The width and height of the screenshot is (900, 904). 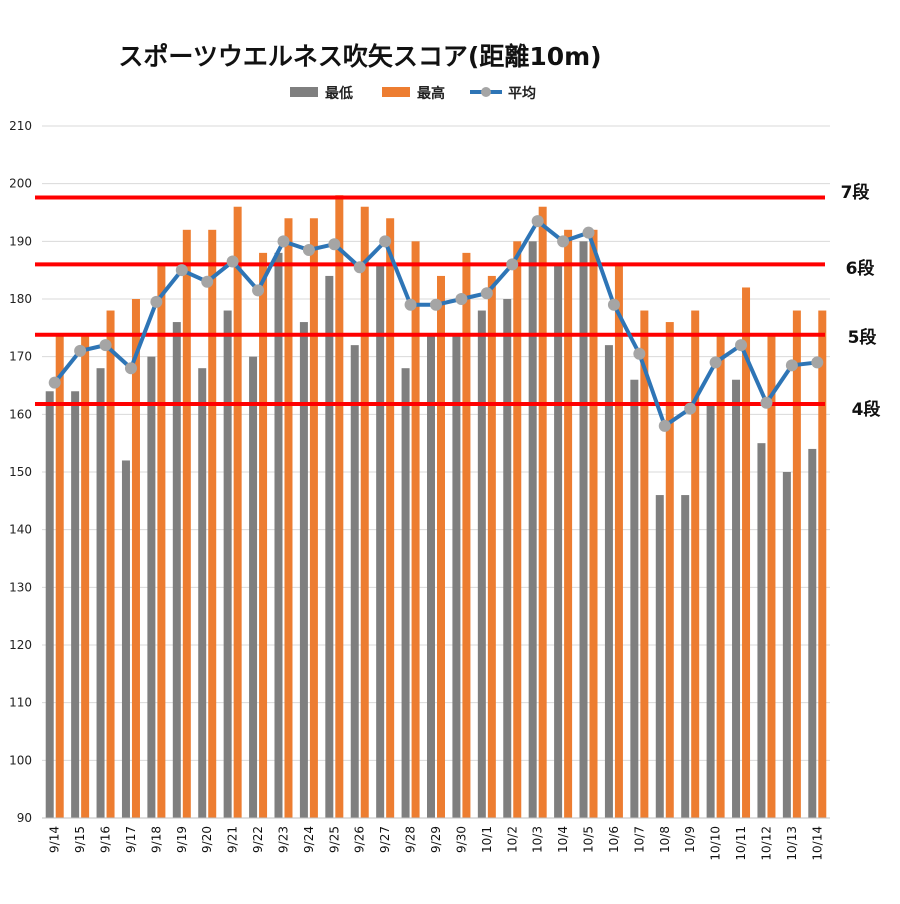 What do you see at coordinates (512, 839) in the screenshot?
I see `x-tick-label: 10/2` at bounding box center [512, 839].